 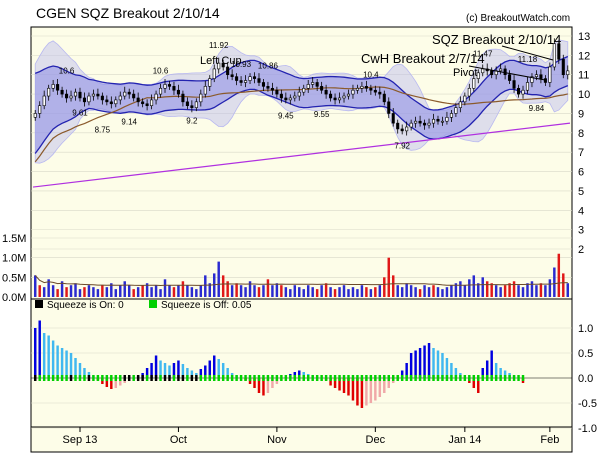 I want to click on price-point-label: 10.6, so click(x=67, y=70).